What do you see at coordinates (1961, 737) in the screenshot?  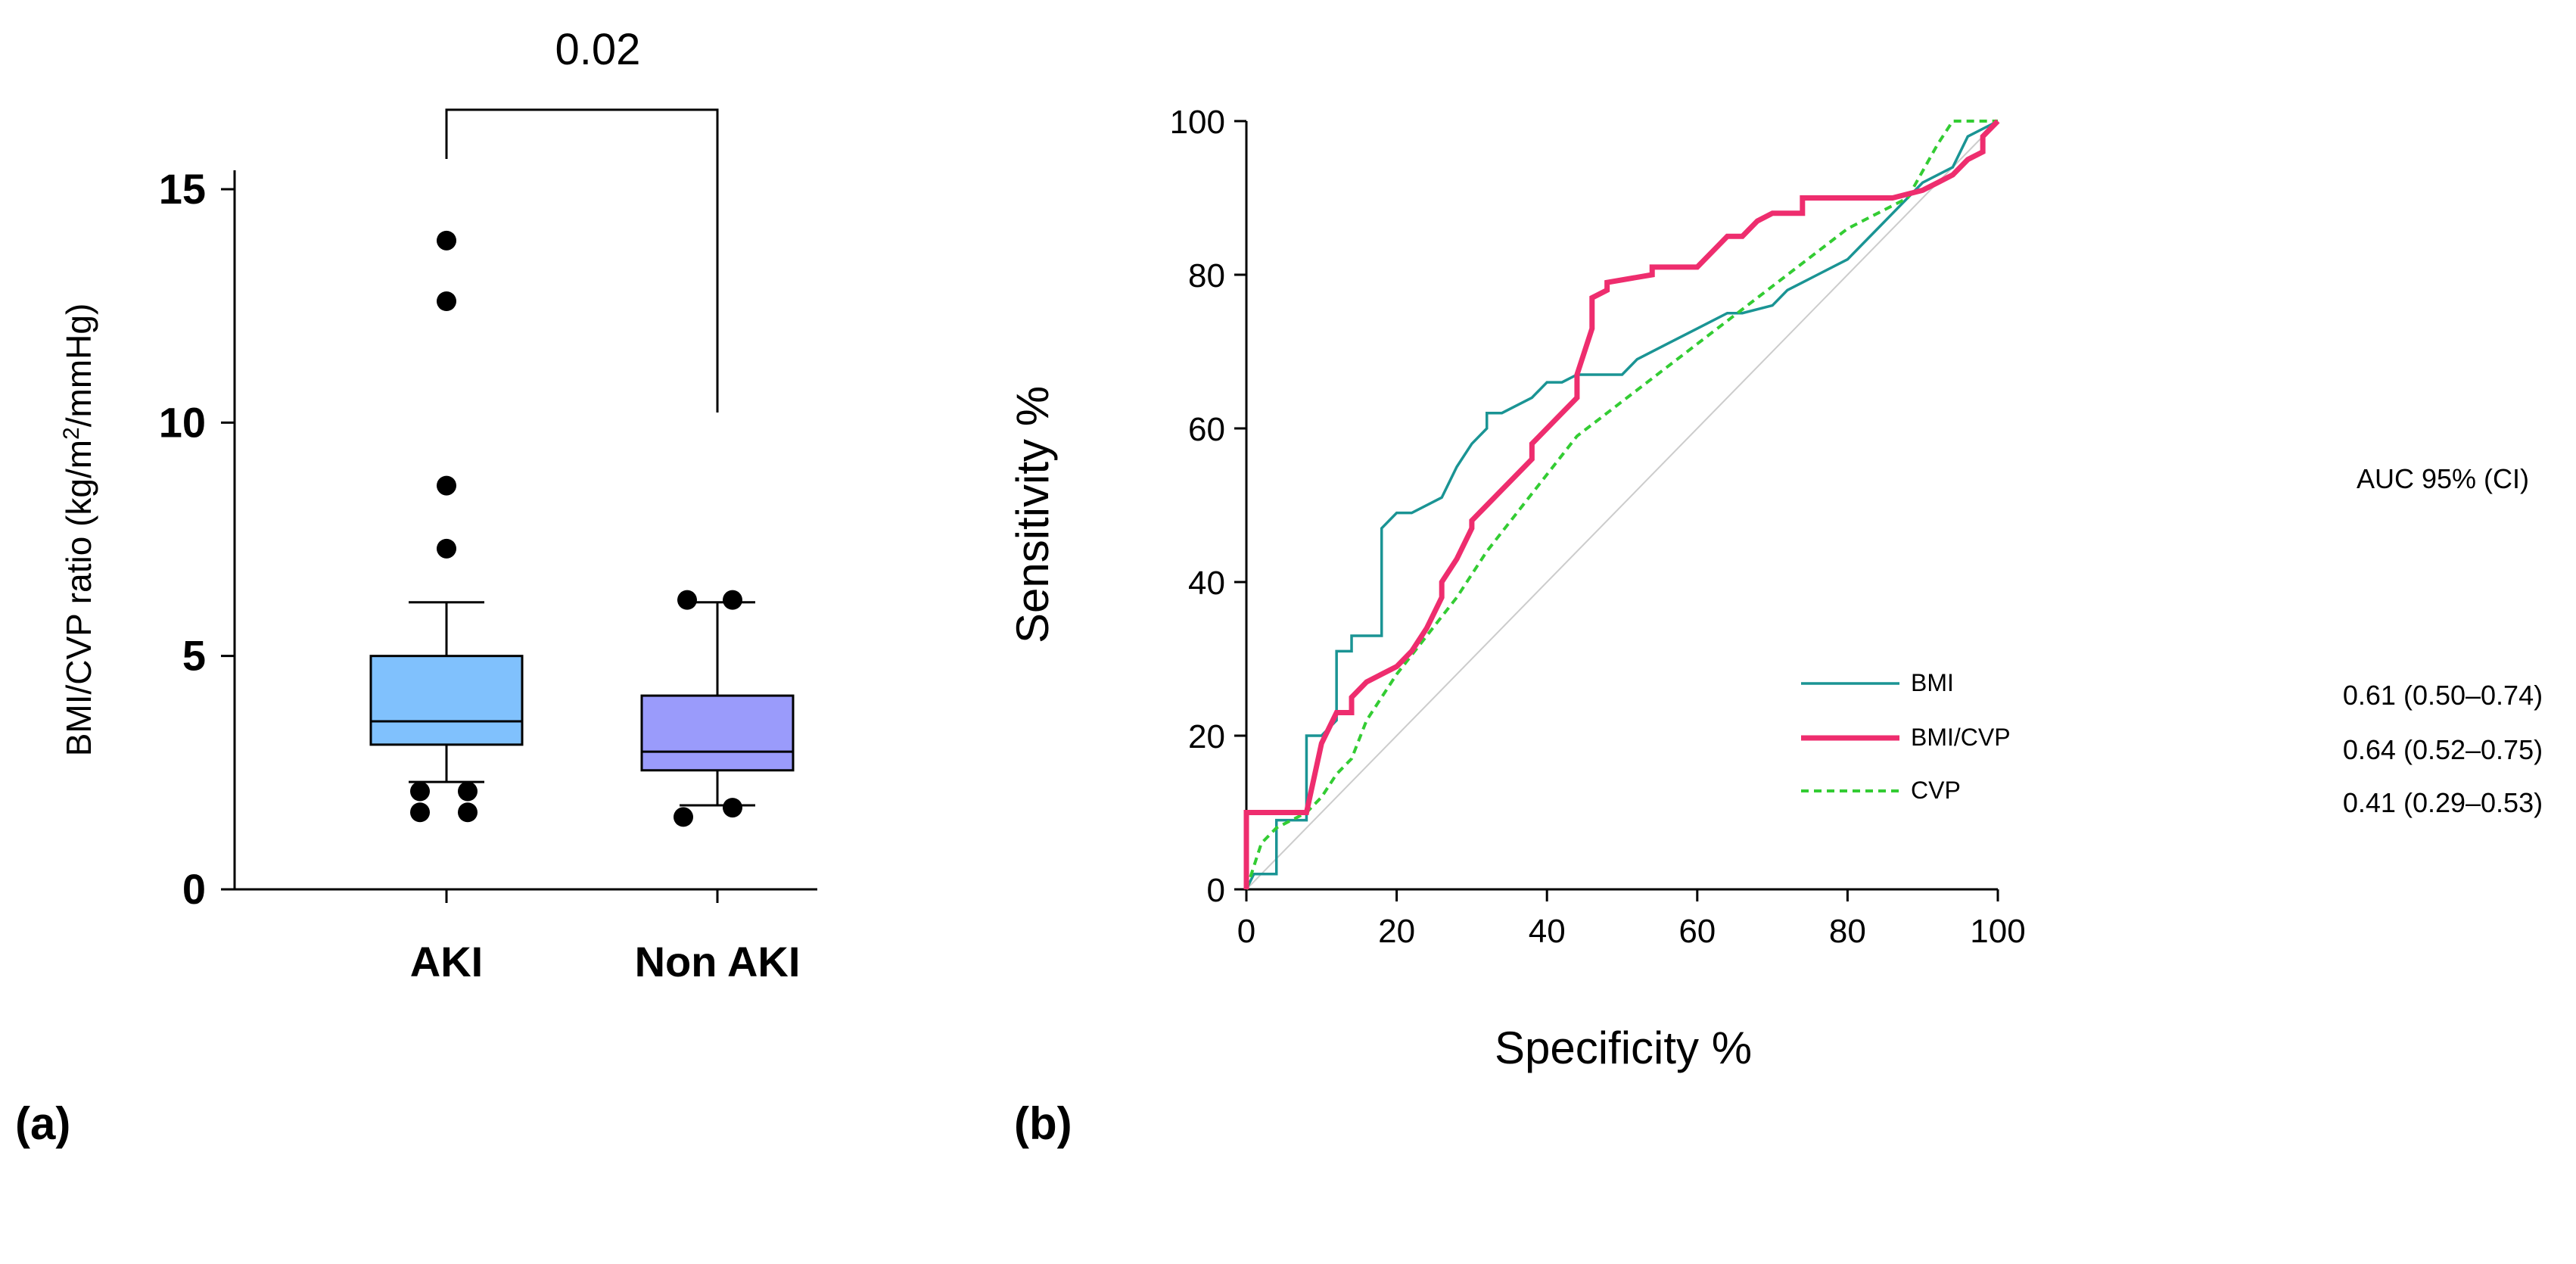 I see `legend-label: BMI/CVP` at bounding box center [1961, 737].